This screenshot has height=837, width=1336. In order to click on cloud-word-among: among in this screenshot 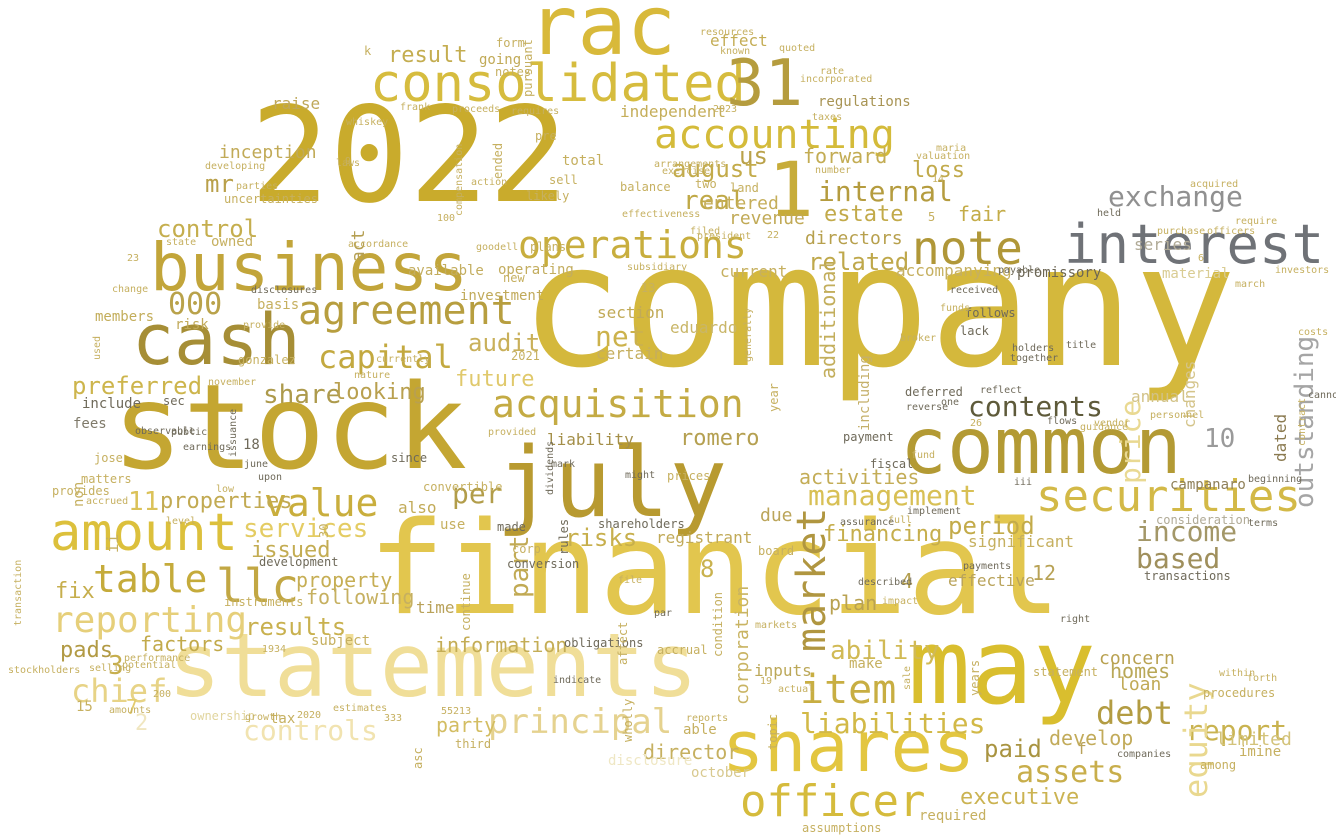, I will do `click(1218, 765)`.